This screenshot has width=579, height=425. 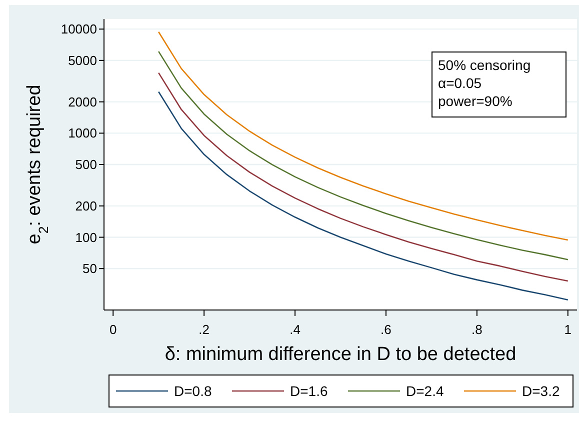 What do you see at coordinates (425, 390) in the screenshot?
I see `legend-label: D=2.4` at bounding box center [425, 390].